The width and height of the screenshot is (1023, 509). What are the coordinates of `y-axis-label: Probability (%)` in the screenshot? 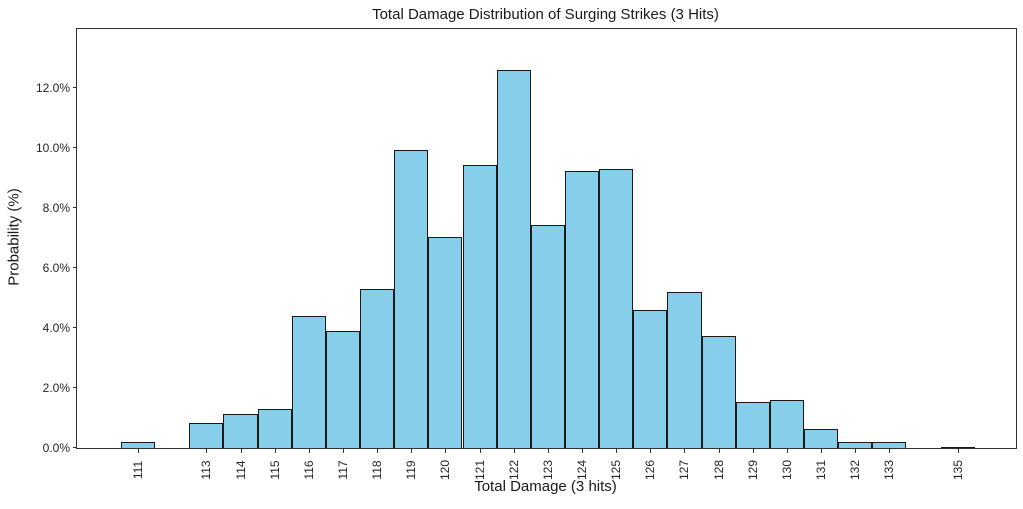 It's located at (14, 237).